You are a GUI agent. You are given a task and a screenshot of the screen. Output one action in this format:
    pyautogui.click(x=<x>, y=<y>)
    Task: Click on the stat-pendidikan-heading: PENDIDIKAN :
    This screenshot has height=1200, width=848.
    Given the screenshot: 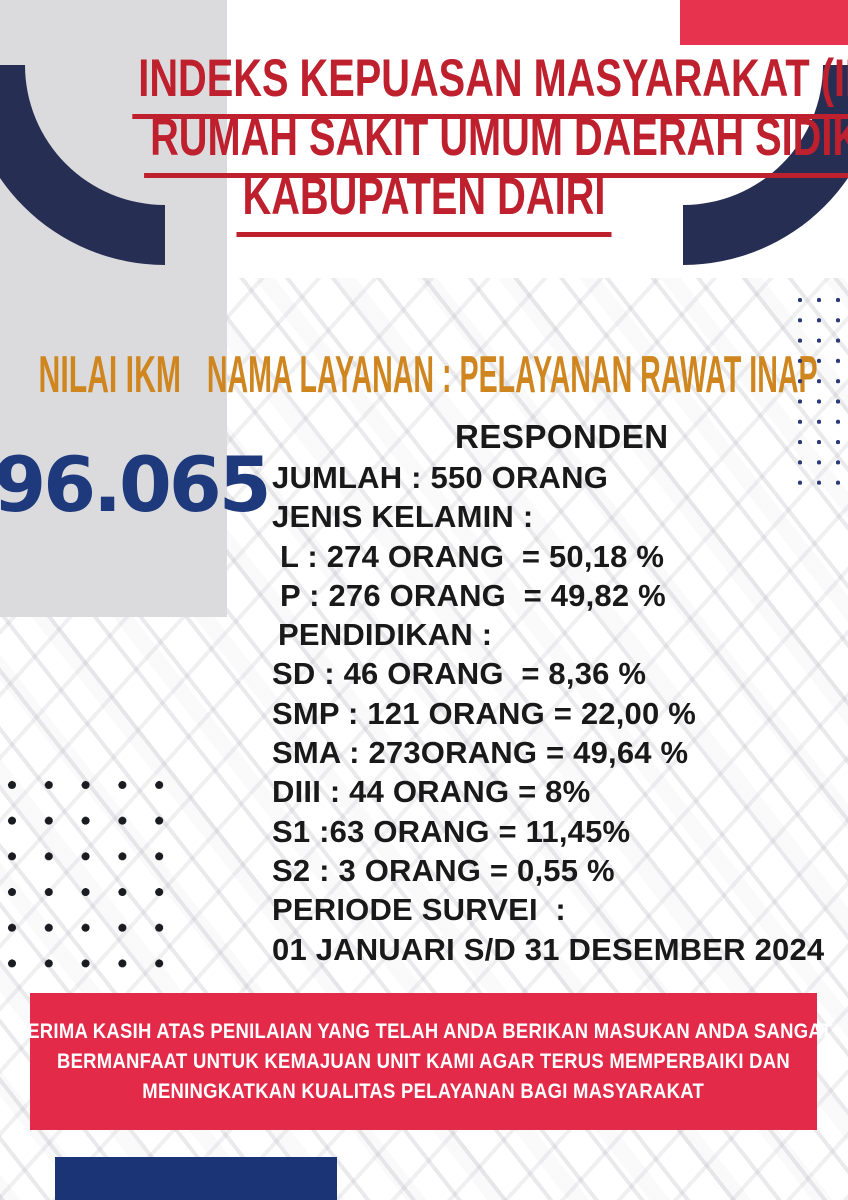 What is the action you would take?
    pyautogui.click(x=385, y=635)
    